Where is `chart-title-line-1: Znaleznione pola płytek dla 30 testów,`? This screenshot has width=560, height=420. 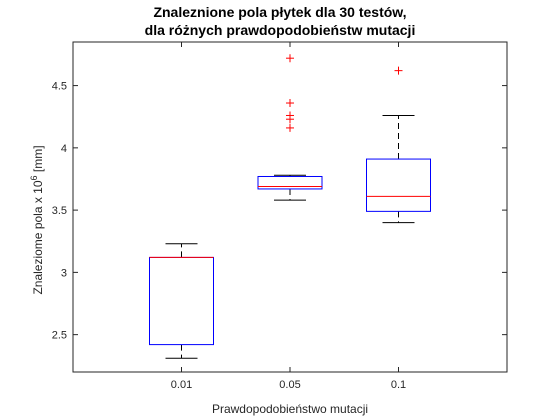
chart-title-line-1: Znaleznione pola płytek dla 30 testów, is located at coordinates (279, 12).